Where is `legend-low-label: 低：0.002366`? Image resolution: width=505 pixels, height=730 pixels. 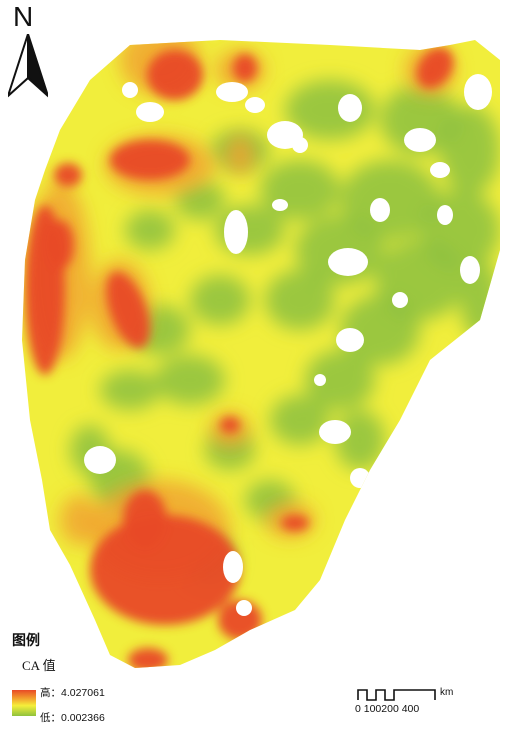 legend-low-label: 低：0.002366 is located at coordinates (72, 718).